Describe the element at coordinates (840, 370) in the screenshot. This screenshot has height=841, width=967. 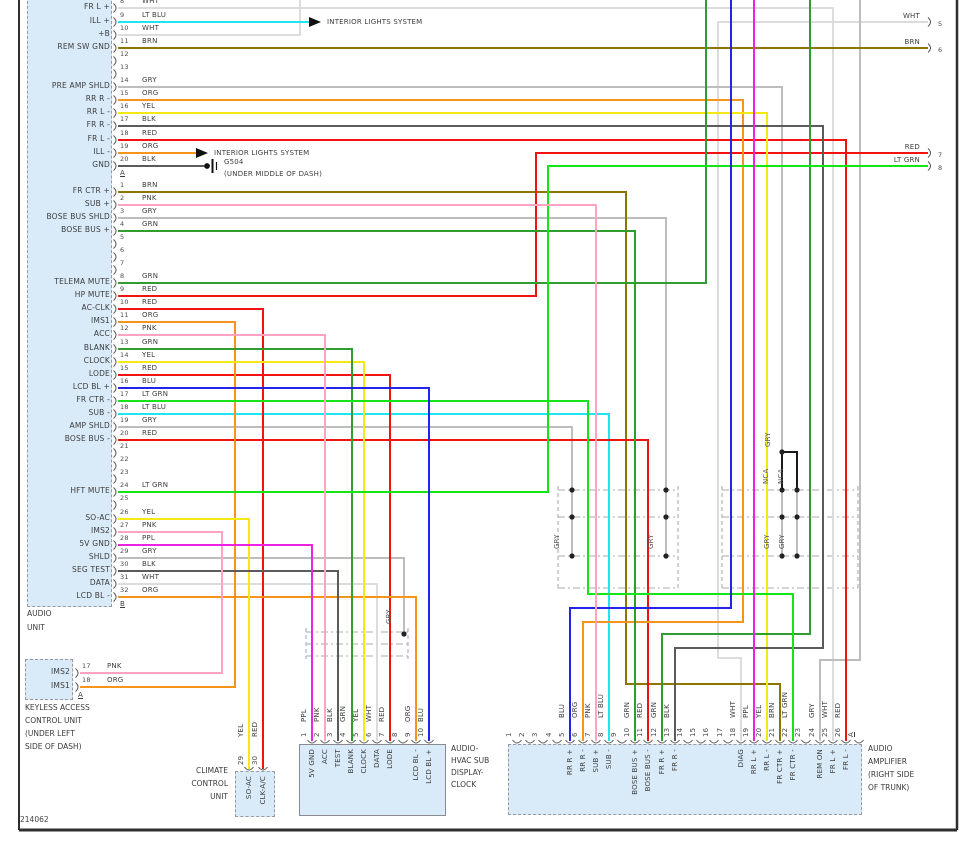
I see `wire-rem-on-gry` at that location.